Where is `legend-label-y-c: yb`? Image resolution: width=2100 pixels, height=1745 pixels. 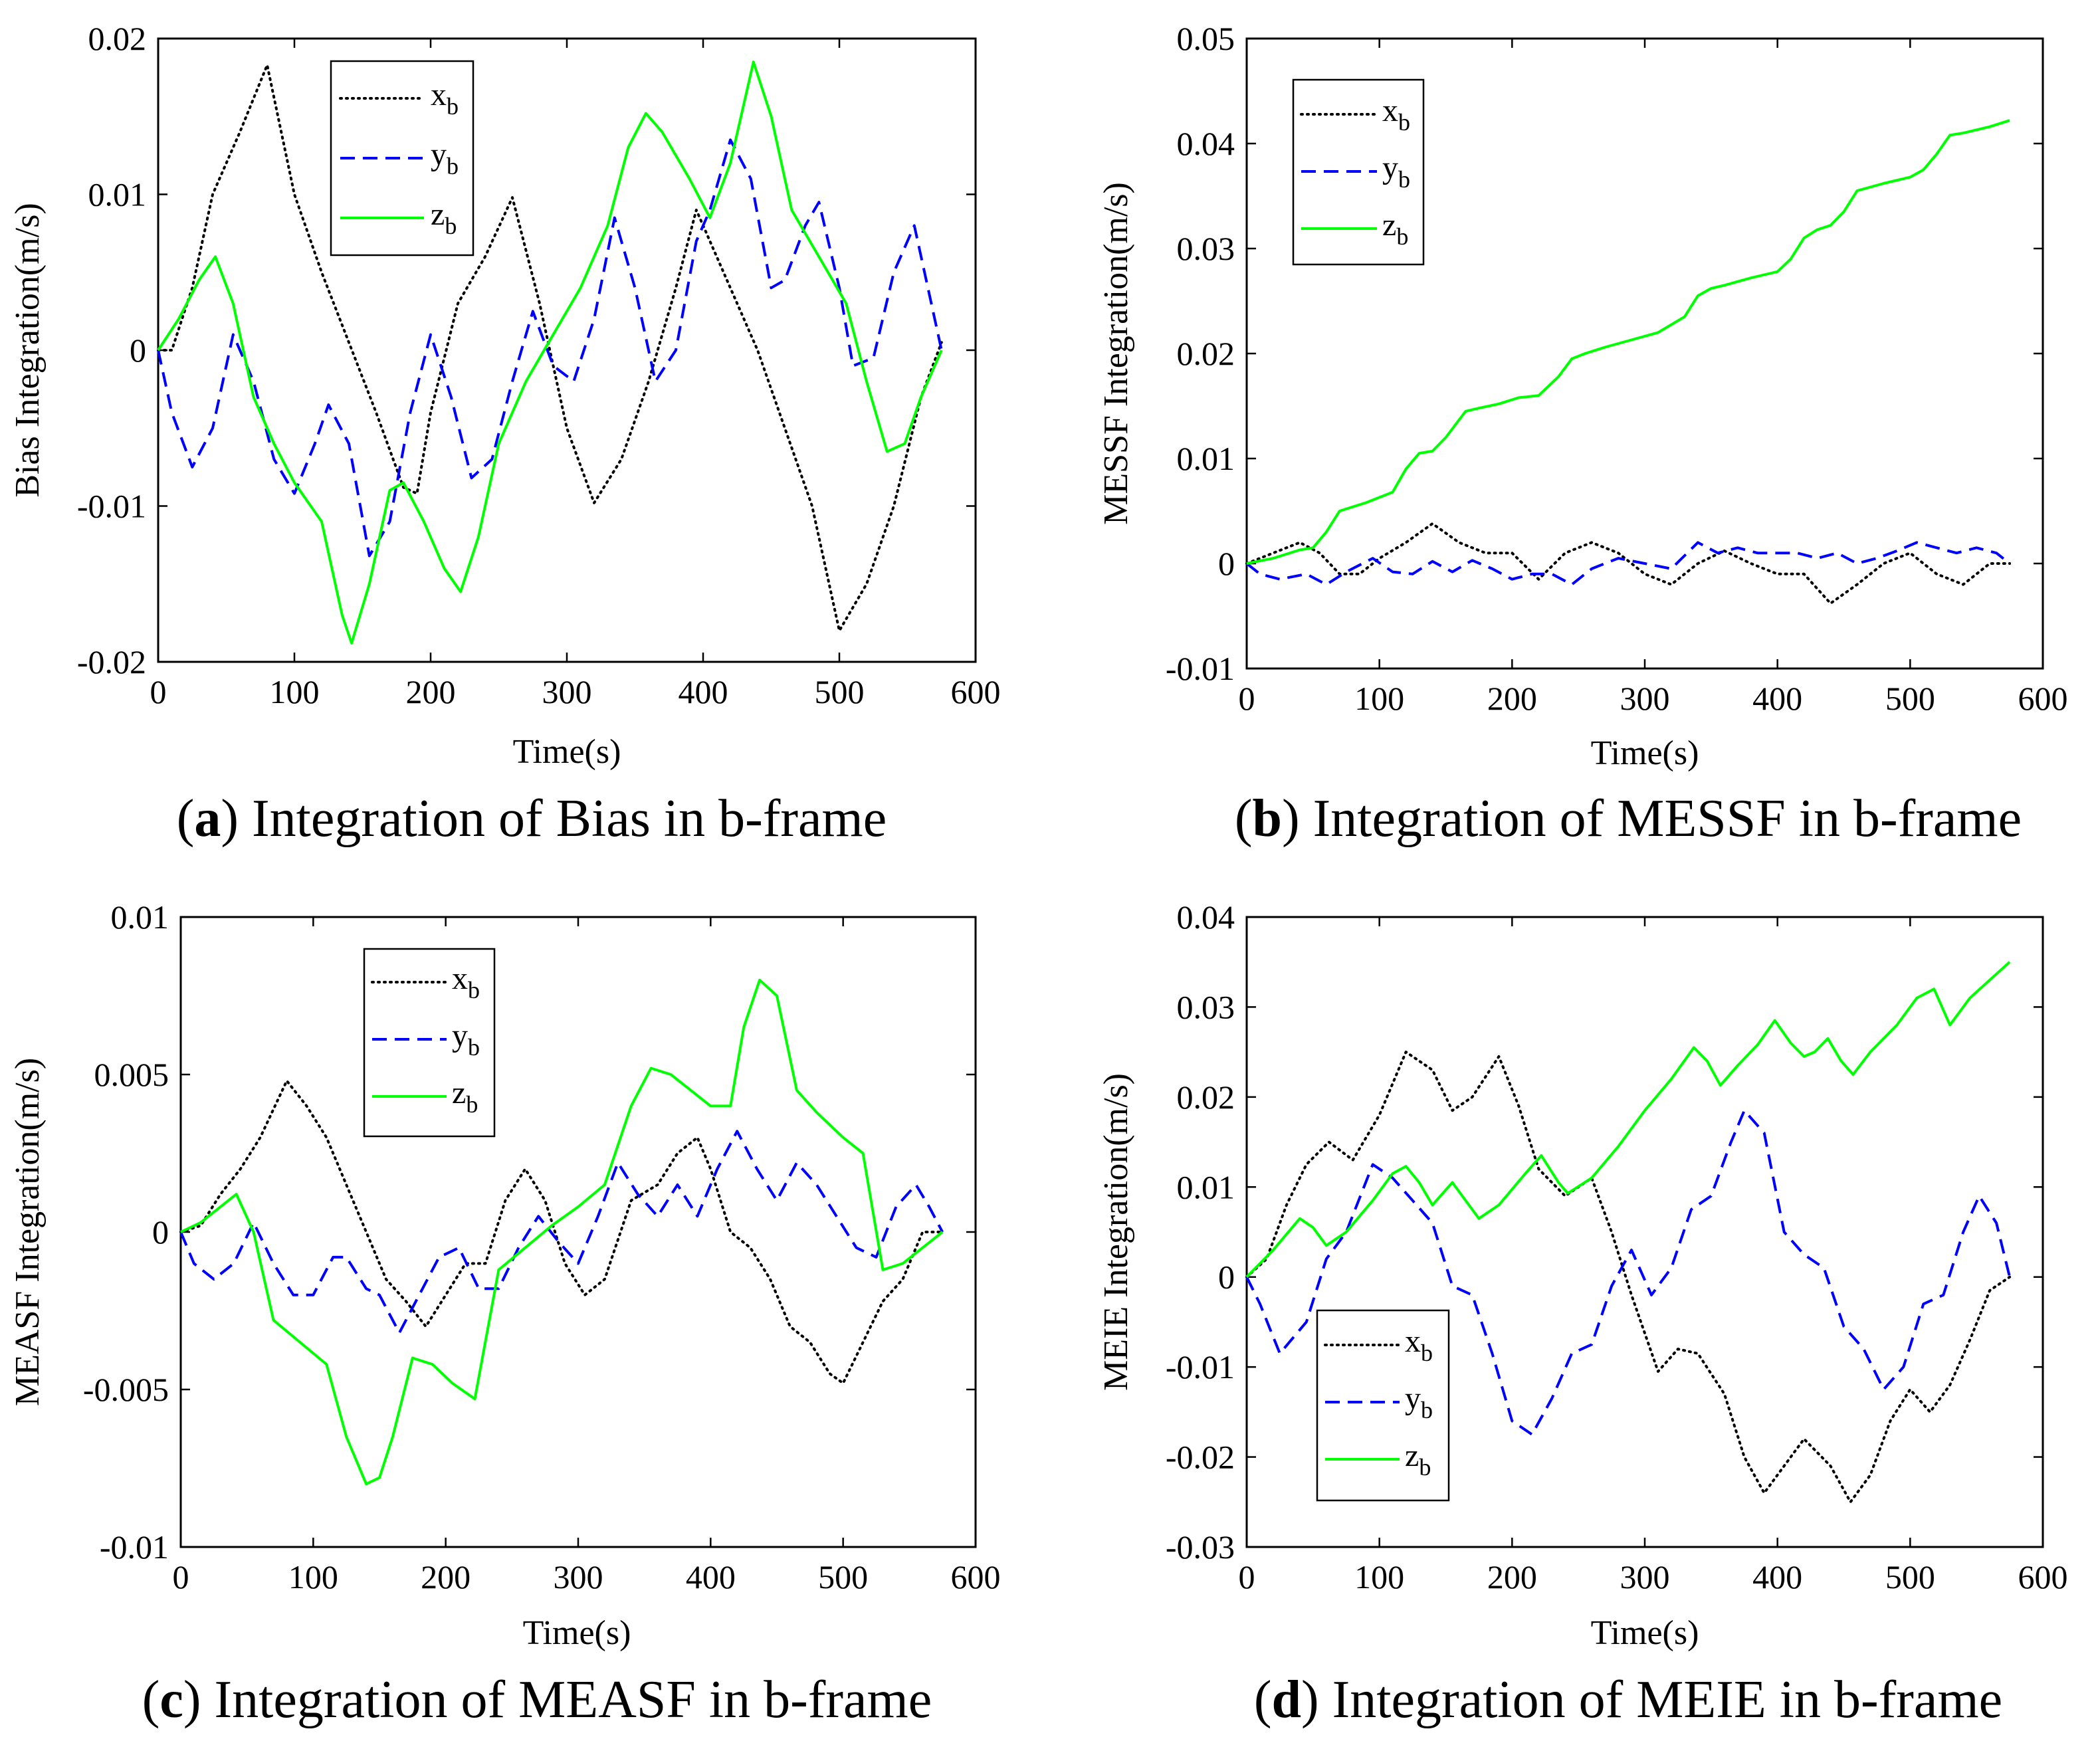
legend-label-y-c: yb is located at coordinates (466, 1039).